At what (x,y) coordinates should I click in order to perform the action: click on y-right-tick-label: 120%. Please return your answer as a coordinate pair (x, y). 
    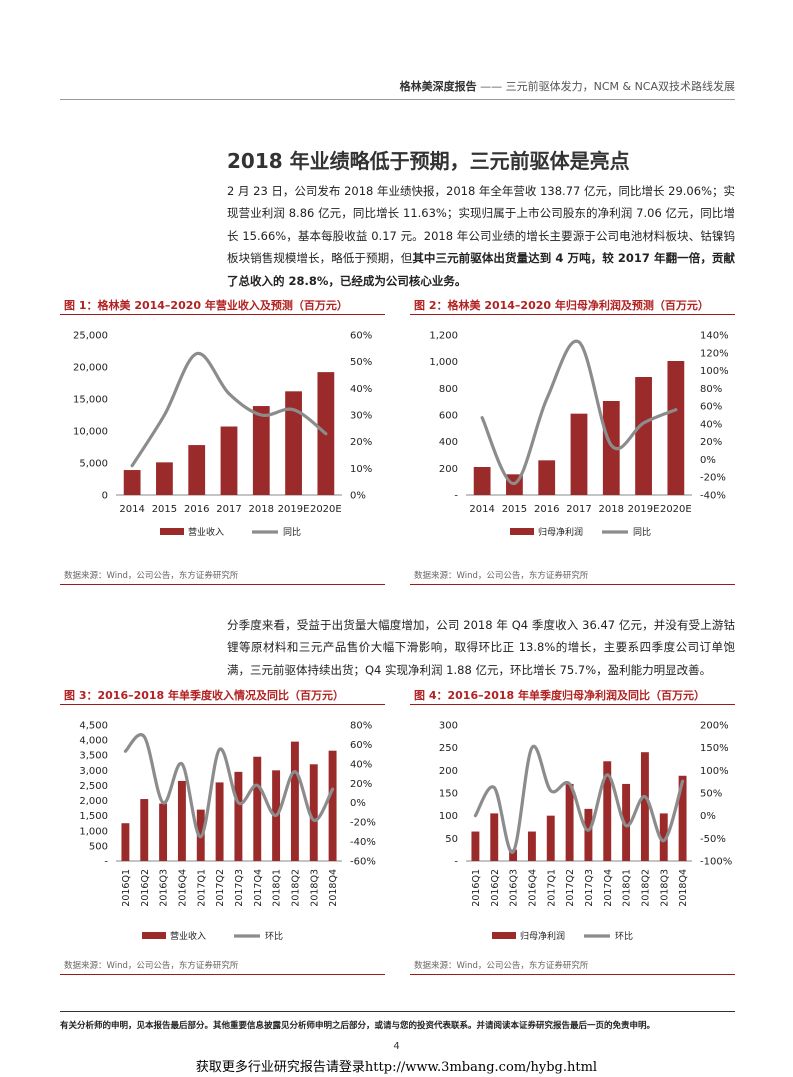
    Looking at the image, I should click on (714, 353).